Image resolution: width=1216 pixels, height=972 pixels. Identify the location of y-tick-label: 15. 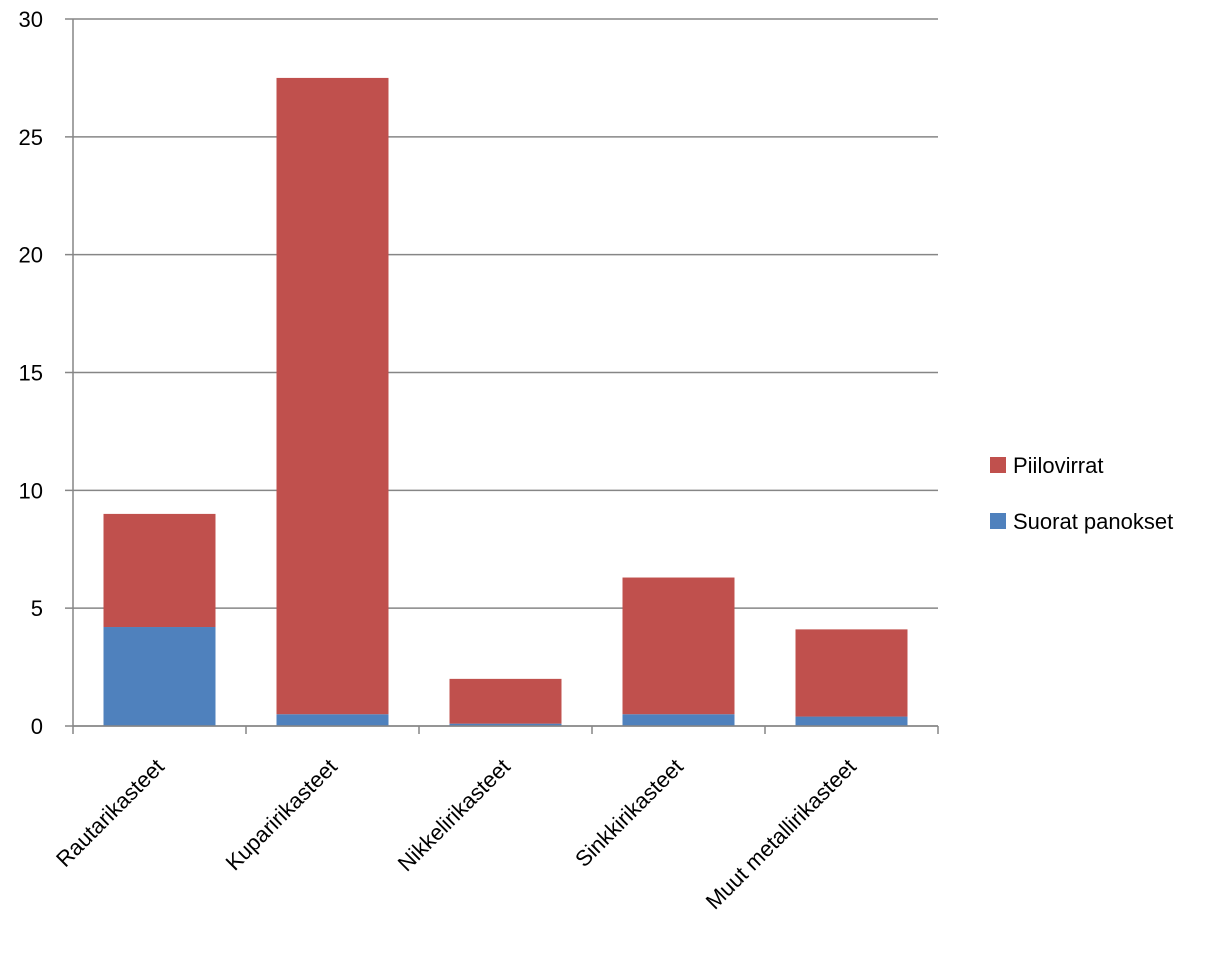
(31, 373).